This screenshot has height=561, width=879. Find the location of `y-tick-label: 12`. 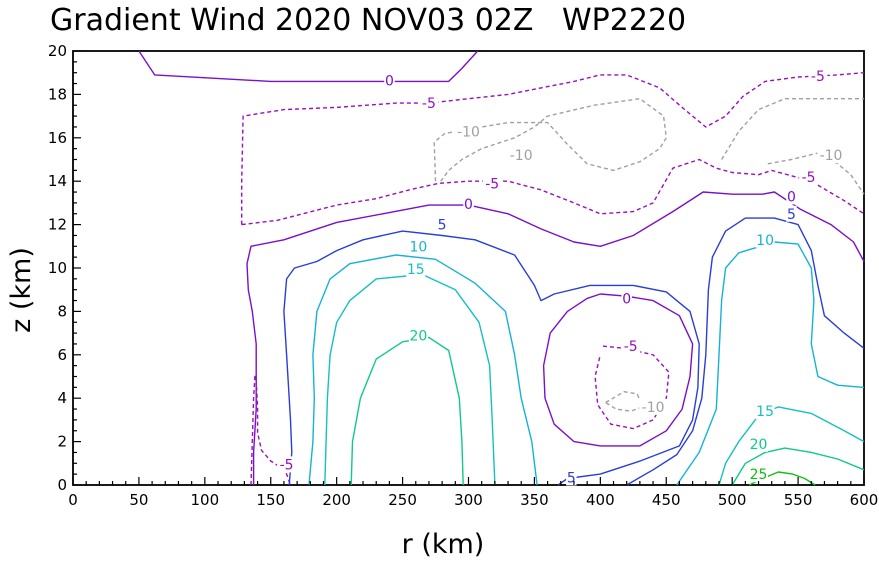

y-tick-label: 12 is located at coordinates (57, 225).